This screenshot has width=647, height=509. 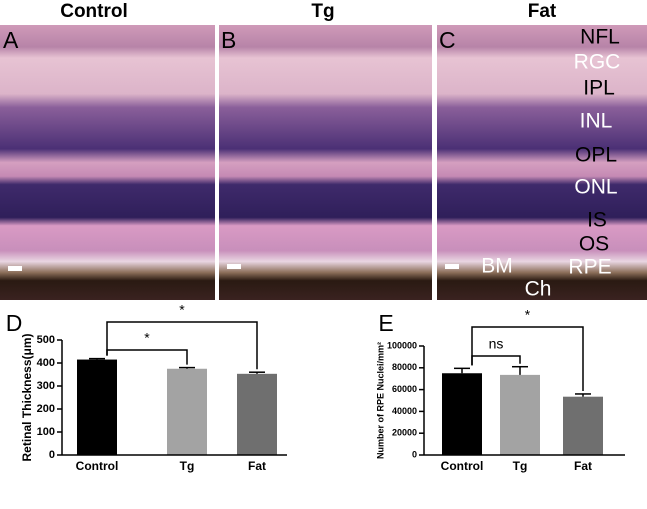 What do you see at coordinates (404, 367) in the screenshot?
I see `y-tick-label: 80000` at bounding box center [404, 367].